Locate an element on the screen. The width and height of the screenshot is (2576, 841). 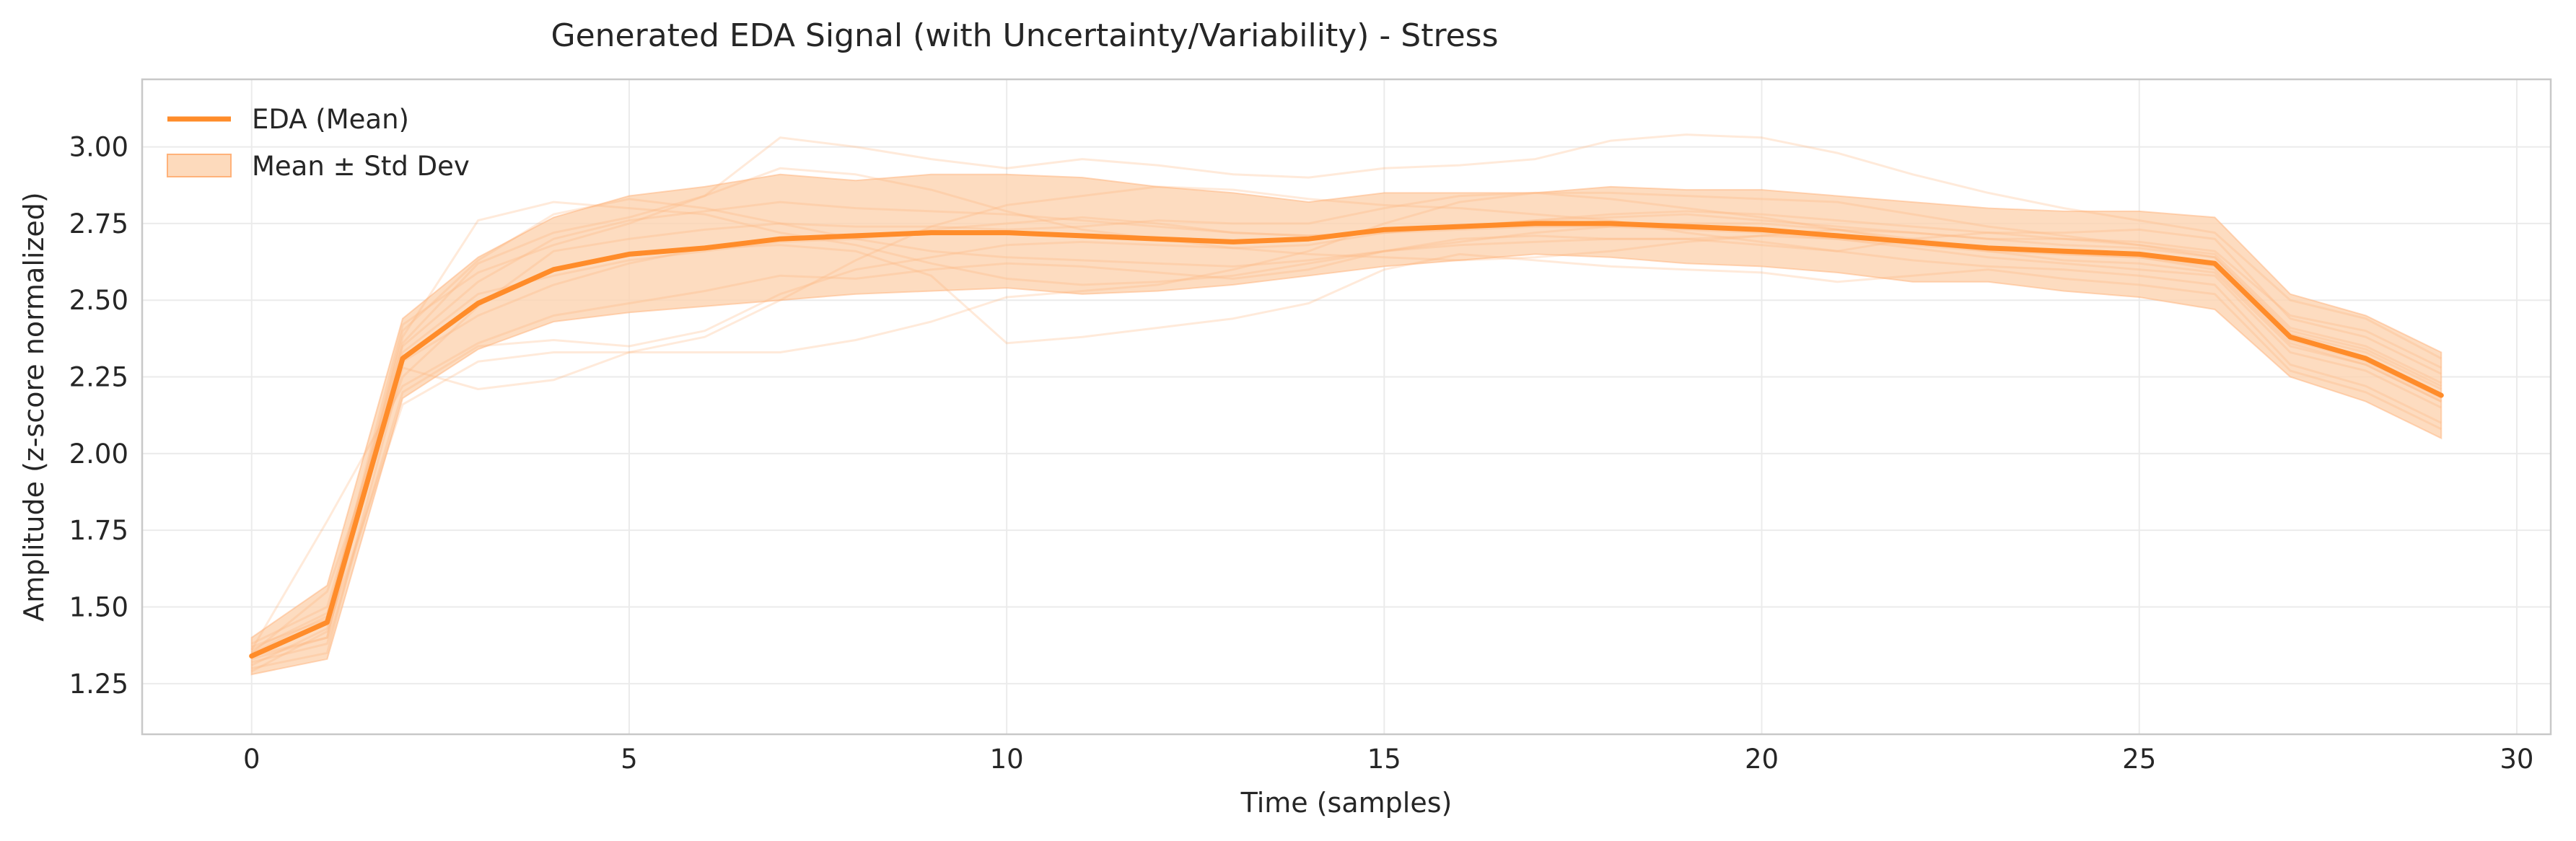
legend-mean-label: EDA (Mean) is located at coordinates (330, 119).